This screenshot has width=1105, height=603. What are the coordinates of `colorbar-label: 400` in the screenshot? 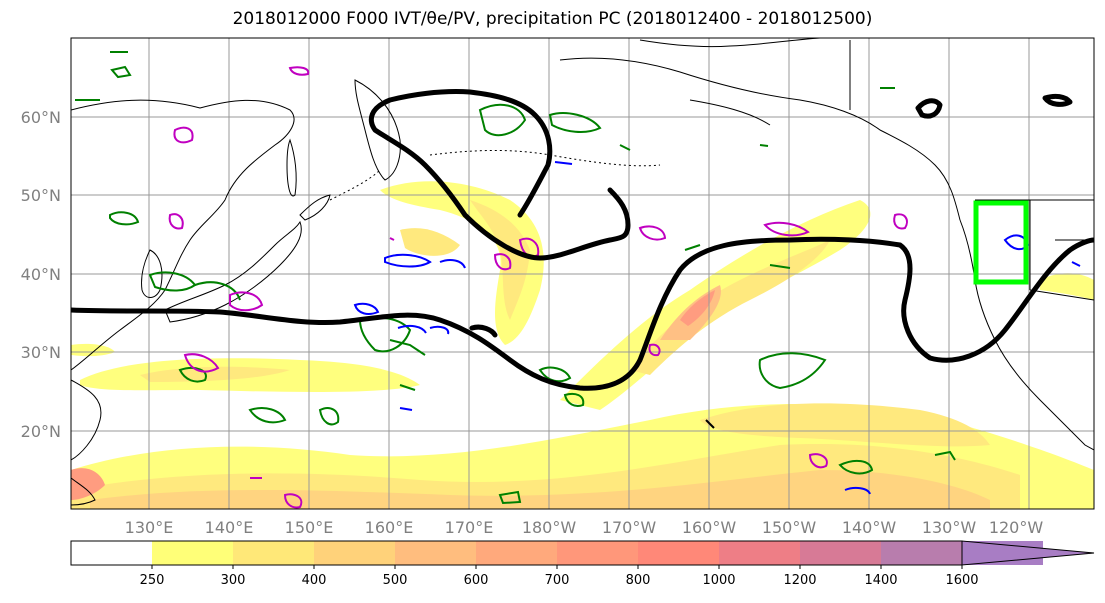 It's located at (314, 580).